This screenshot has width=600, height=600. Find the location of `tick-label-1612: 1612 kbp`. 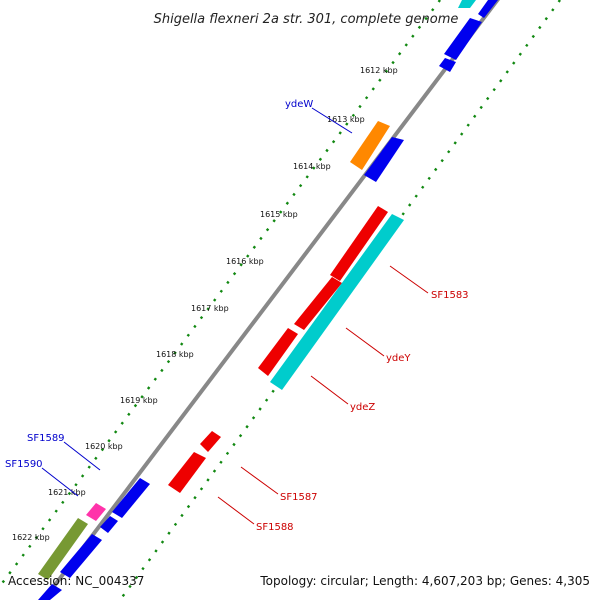

tick-label-1612: 1612 kbp is located at coordinates (379, 70).